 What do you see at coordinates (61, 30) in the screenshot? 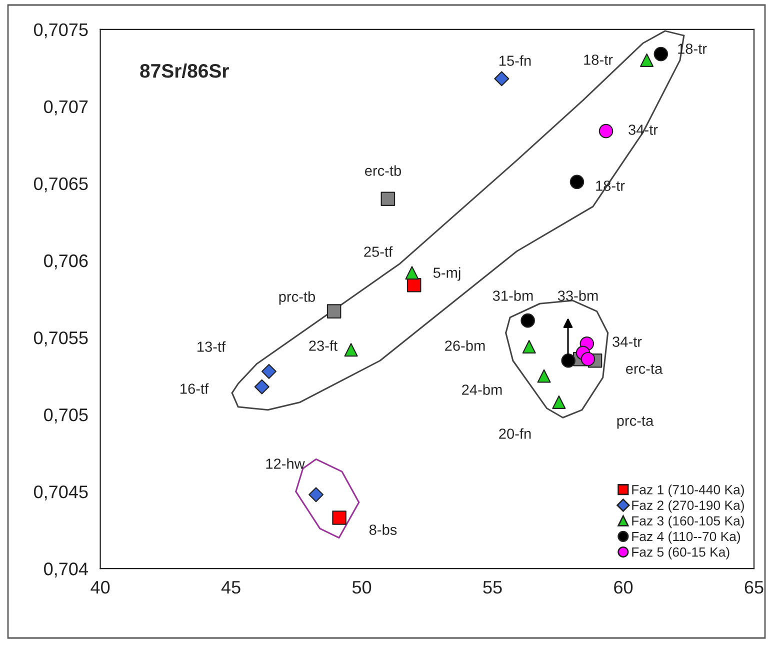
I see `y-tick-label: 0,7075` at bounding box center [61, 30].